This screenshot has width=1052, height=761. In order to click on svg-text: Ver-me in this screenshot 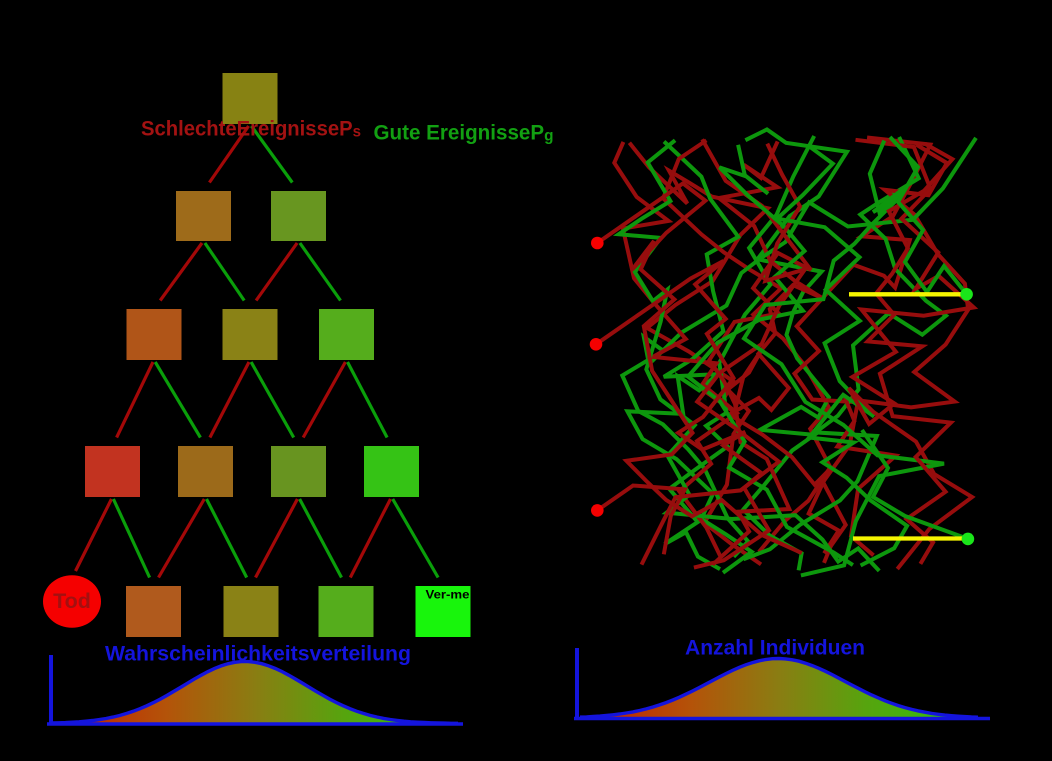, I will do `click(448, 595)`.